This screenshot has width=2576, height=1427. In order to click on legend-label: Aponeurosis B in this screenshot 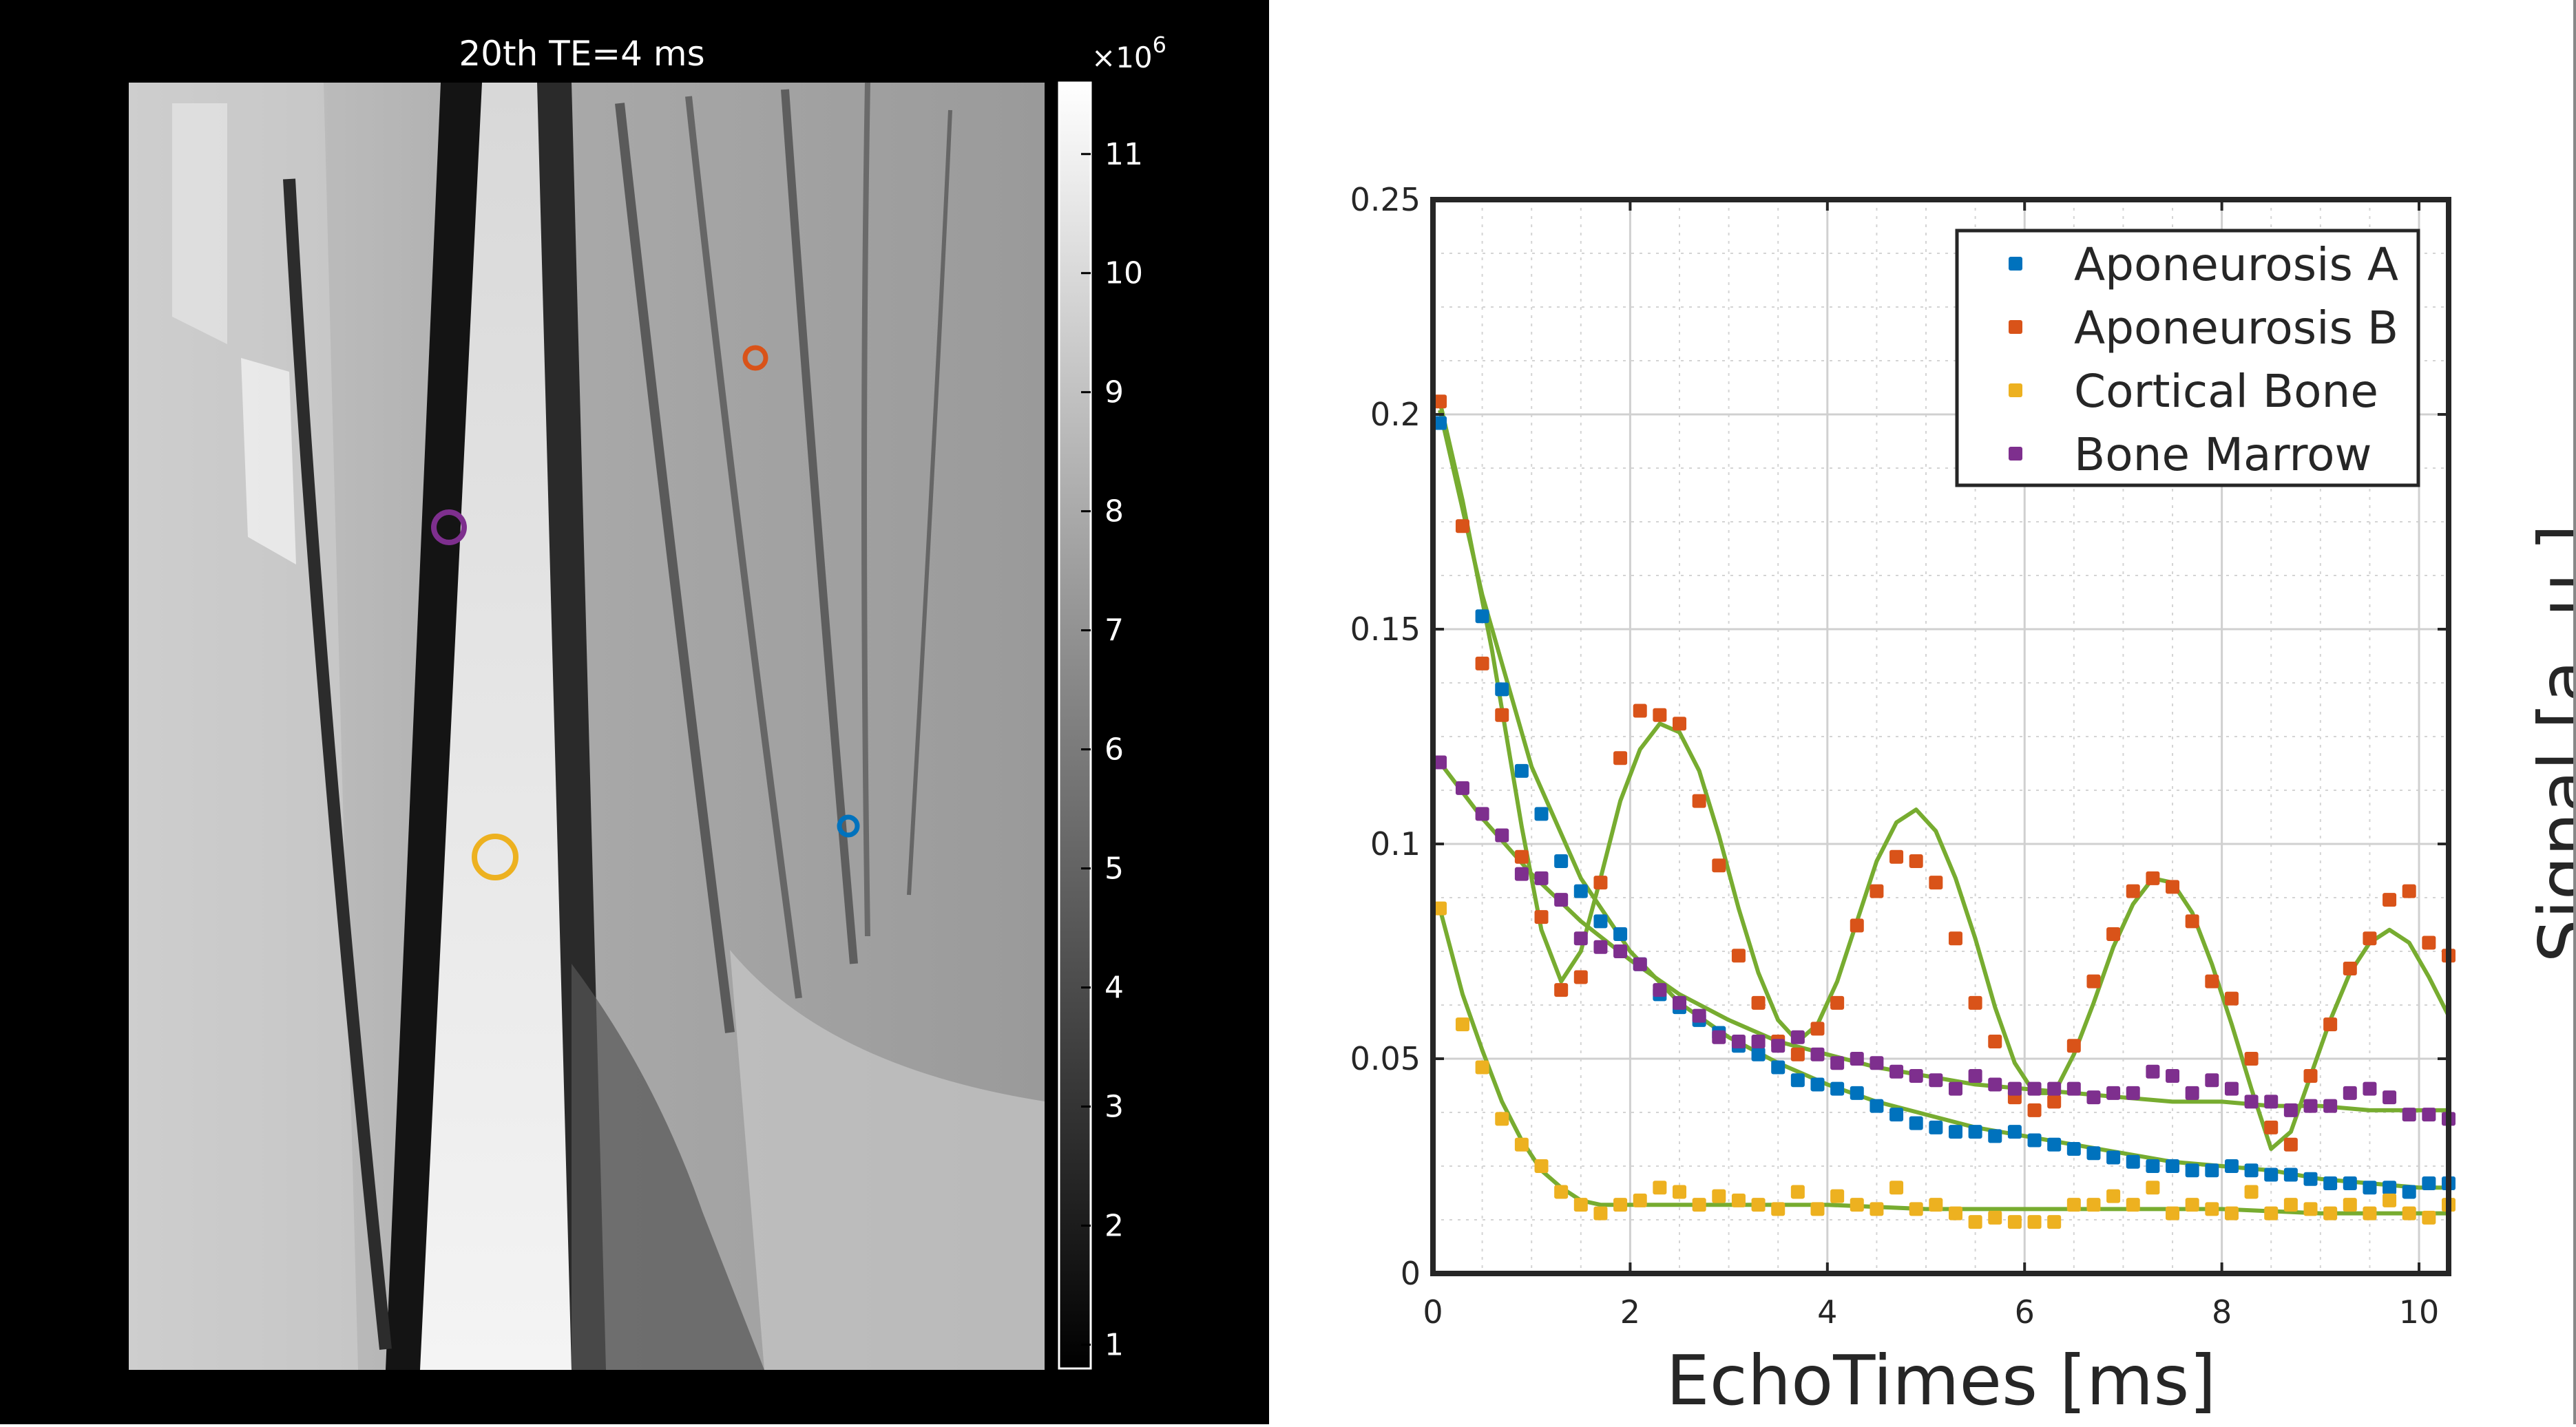, I will do `click(2236, 328)`.